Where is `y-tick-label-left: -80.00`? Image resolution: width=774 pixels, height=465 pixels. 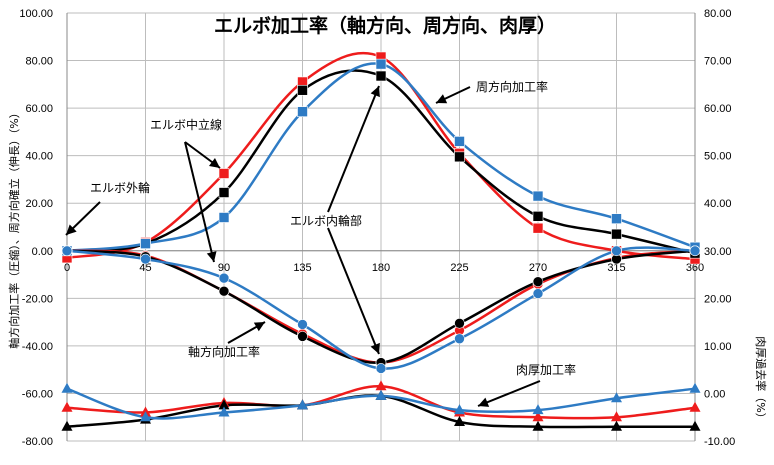 y-tick-label-left: -80.00 is located at coordinates (37, 442).